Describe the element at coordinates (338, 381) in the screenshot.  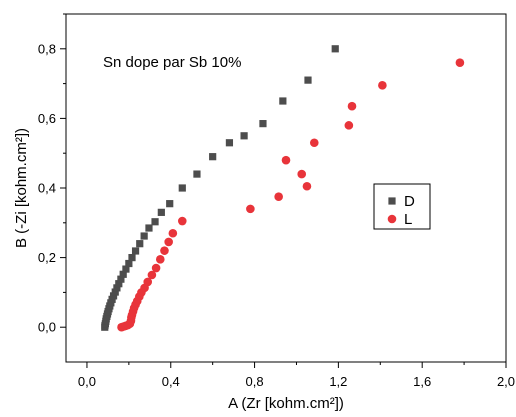
I see `x-tick-label: 1,2` at that location.